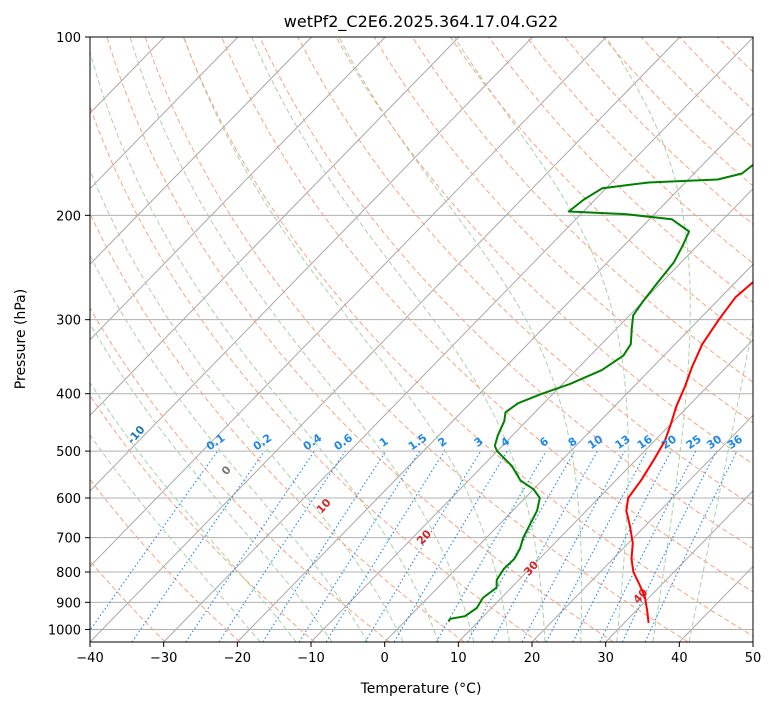  What do you see at coordinates (64, 630) in the screenshot?
I see `y-tick-label: 1000` at bounding box center [64, 630].